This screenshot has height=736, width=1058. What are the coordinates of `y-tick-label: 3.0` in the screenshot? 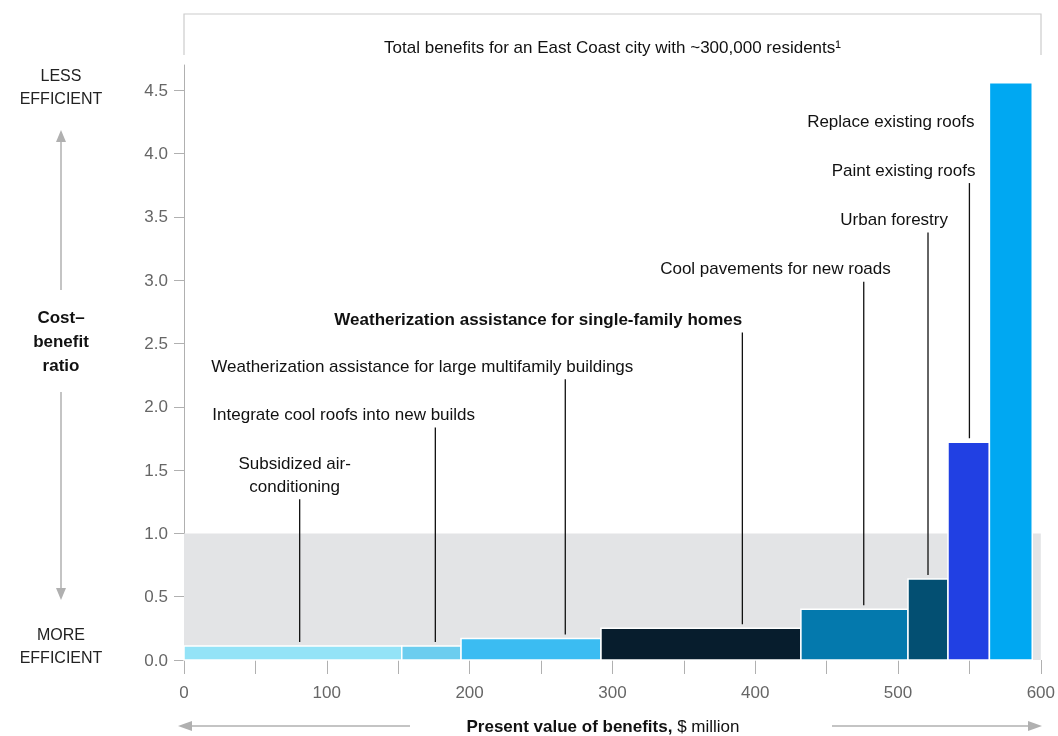 It's located at (156, 280).